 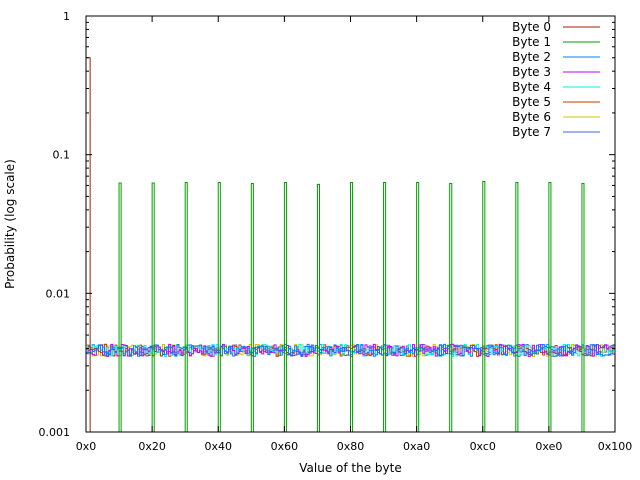 What do you see at coordinates (218, 446) in the screenshot?
I see `x-tick-label: 0x40` at bounding box center [218, 446].